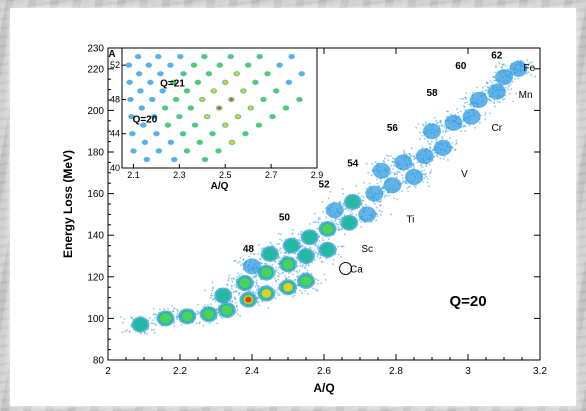  I want to click on inset-x-axis-title: A/Q, so click(220, 186).